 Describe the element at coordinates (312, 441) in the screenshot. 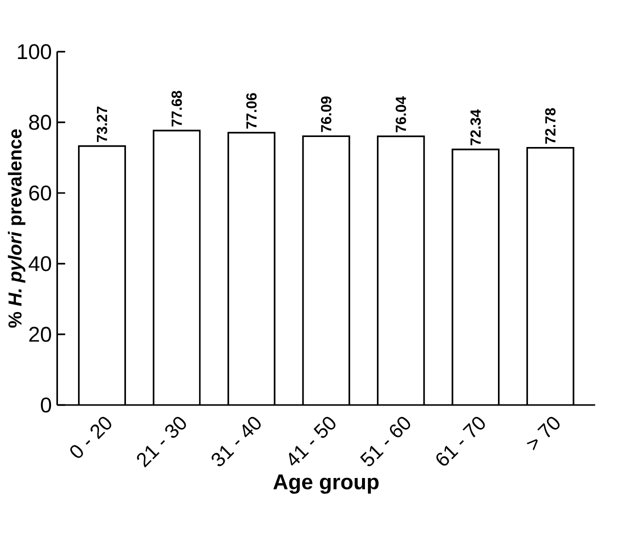

I see `x-tick-label: 41 - 50` at that location.